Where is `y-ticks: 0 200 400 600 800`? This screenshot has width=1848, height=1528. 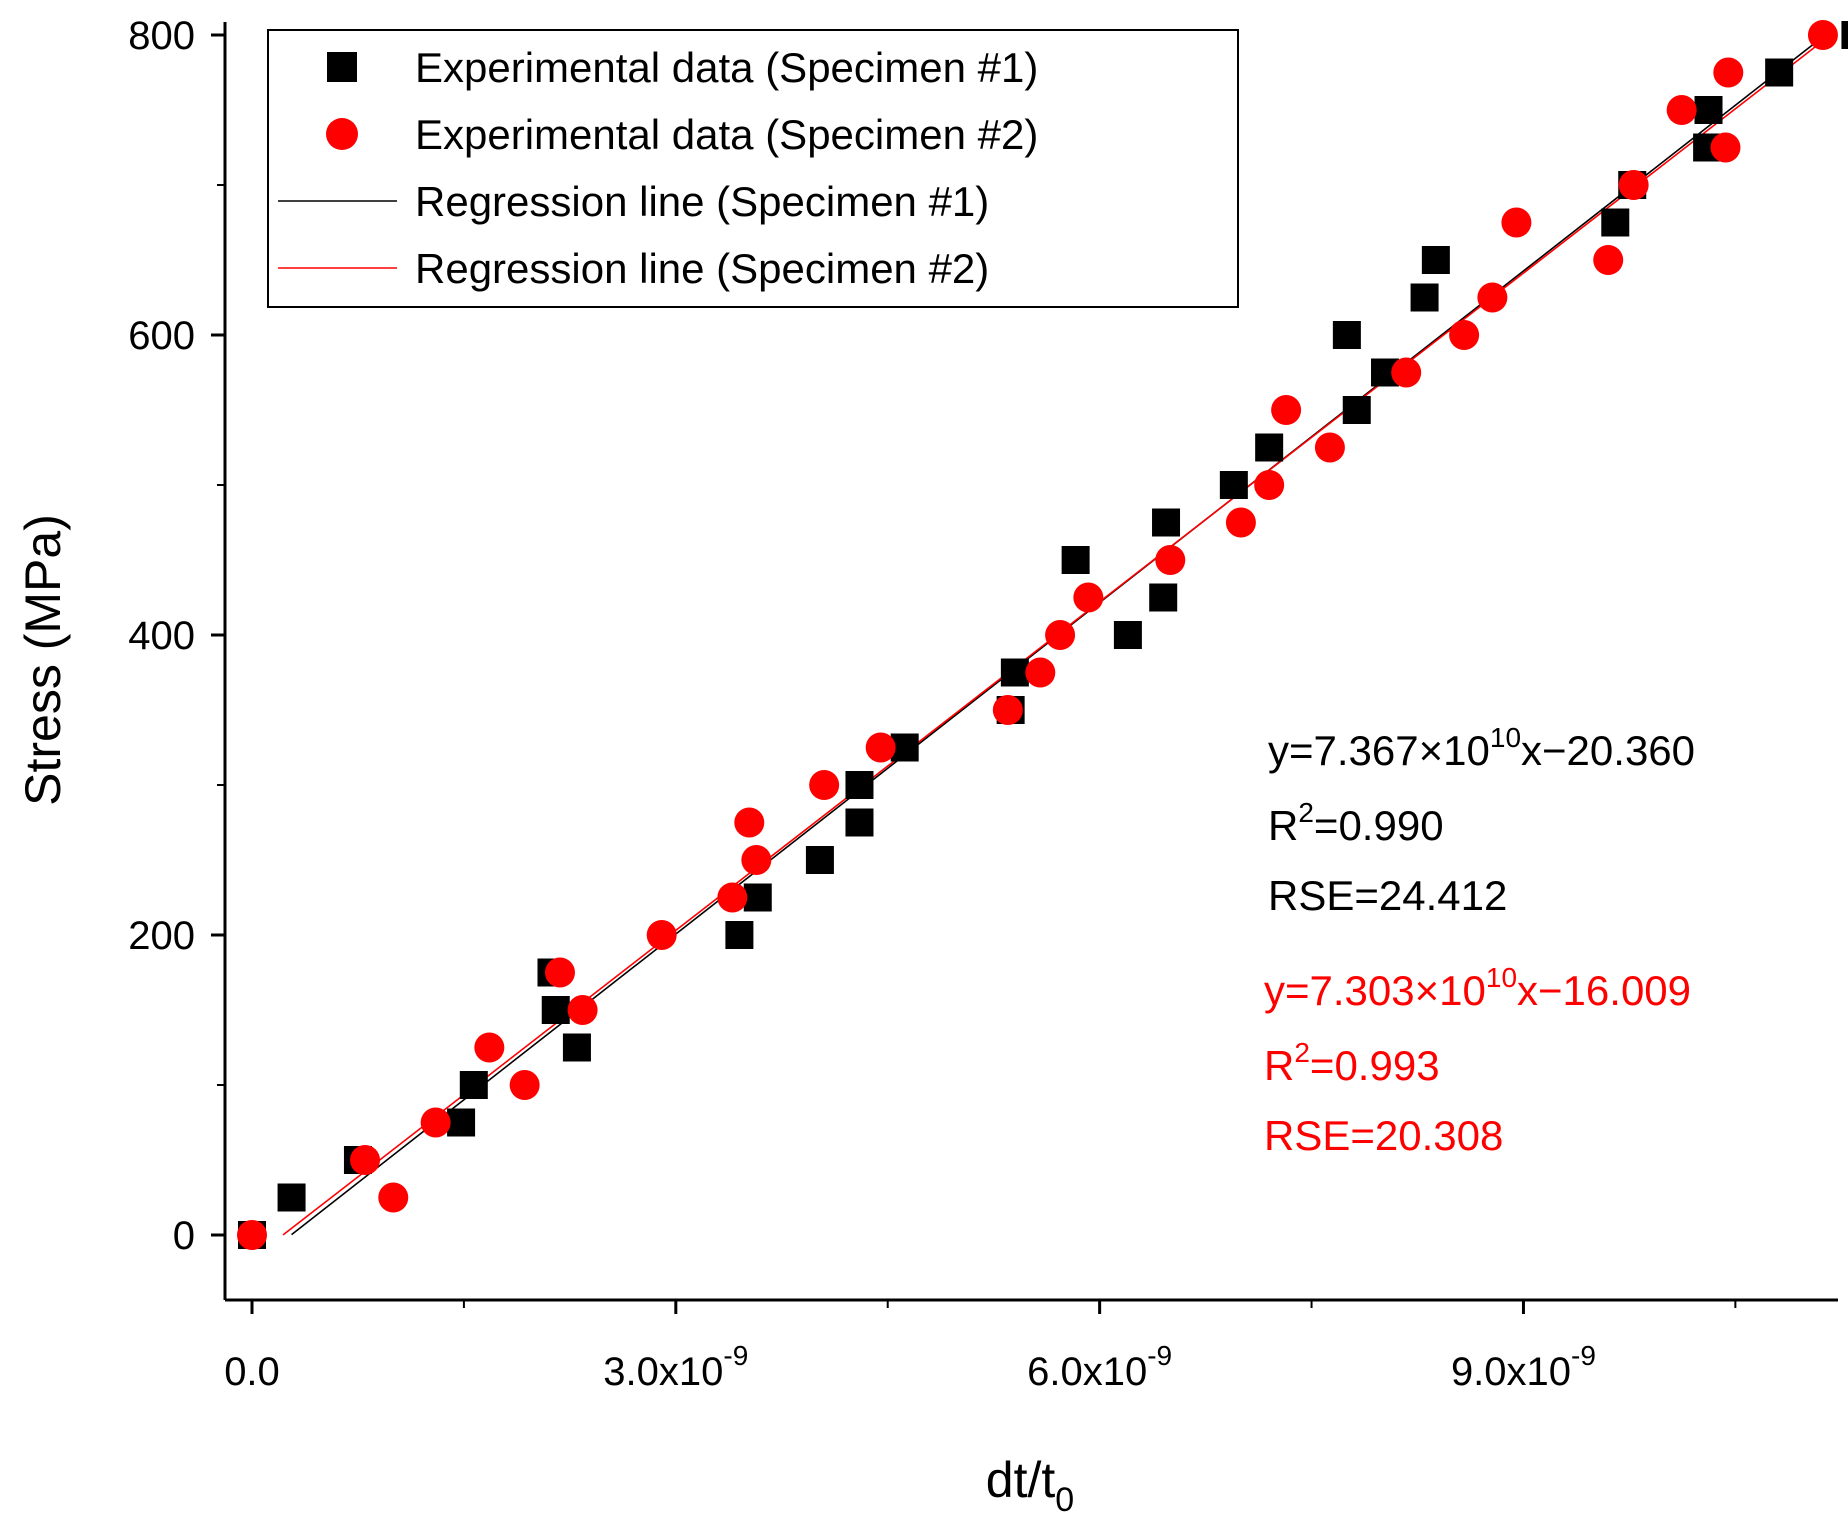
y-ticks: 0 200 400 600 800 is located at coordinates (176, 636).